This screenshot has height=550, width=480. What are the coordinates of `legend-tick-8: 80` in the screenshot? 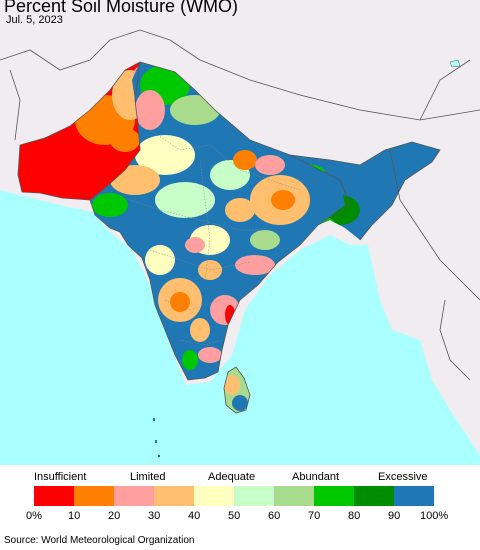 It's located at (354, 516).